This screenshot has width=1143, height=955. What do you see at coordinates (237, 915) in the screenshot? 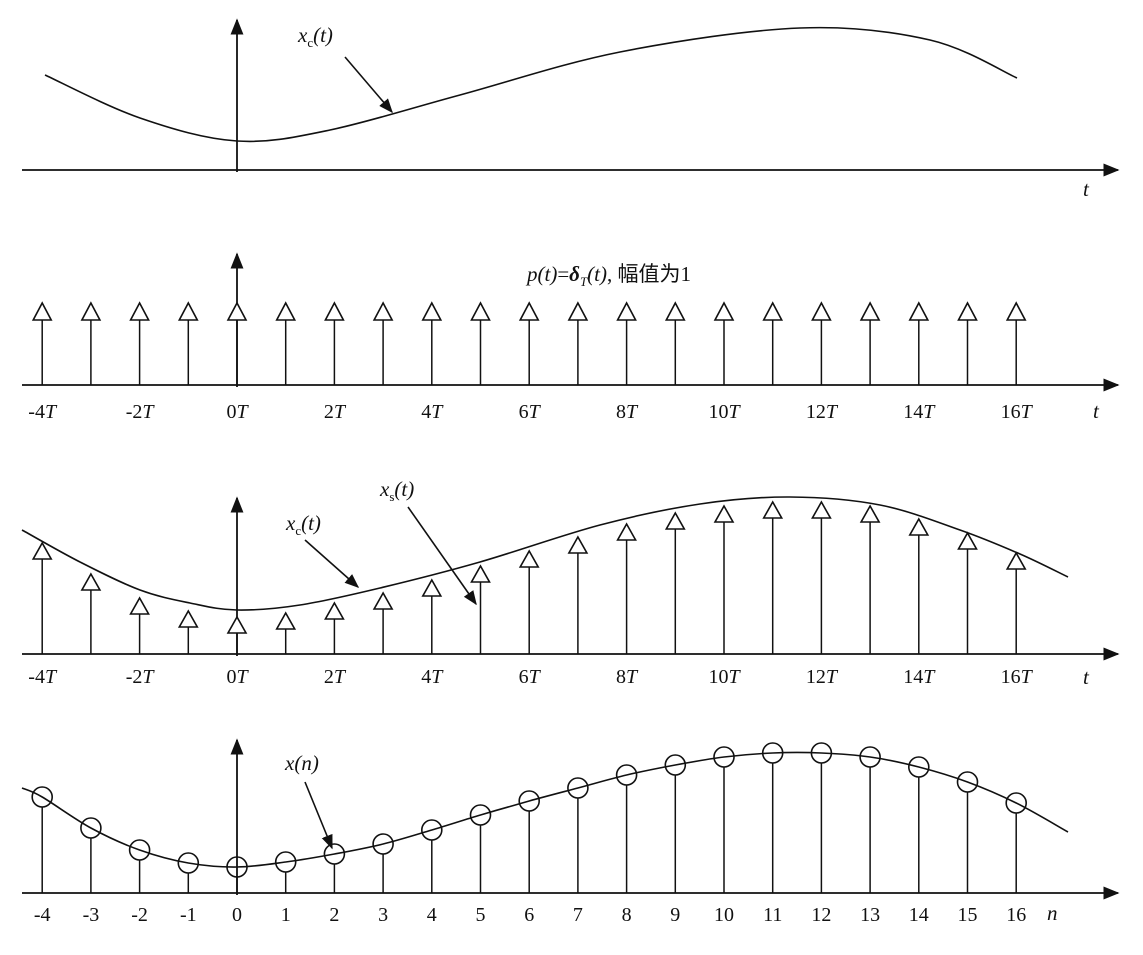
I see `tick-label: 0` at bounding box center [237, 915].